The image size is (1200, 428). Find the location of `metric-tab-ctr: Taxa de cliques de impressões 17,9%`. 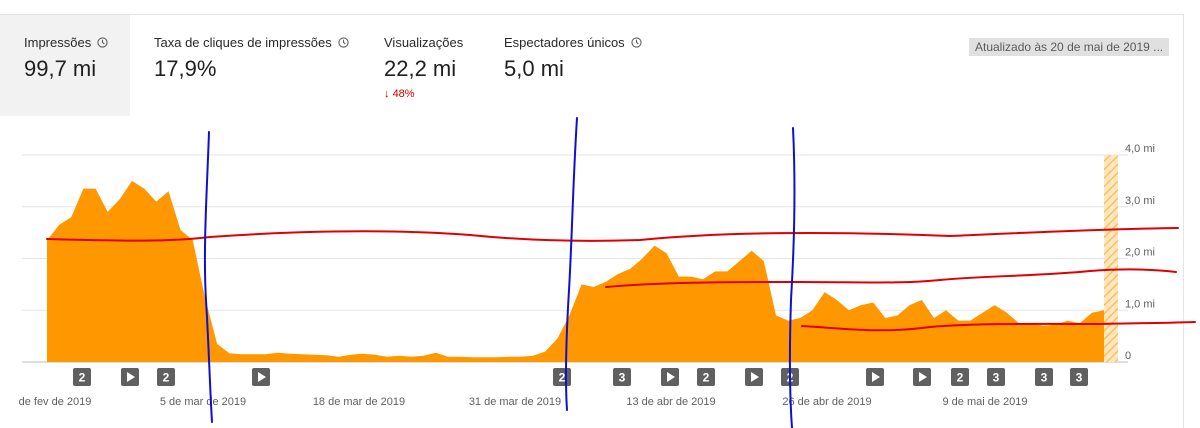

metric-tab-ctr: Taxa de cliques de impressões 17,9% is located at coordinates (245, 65).